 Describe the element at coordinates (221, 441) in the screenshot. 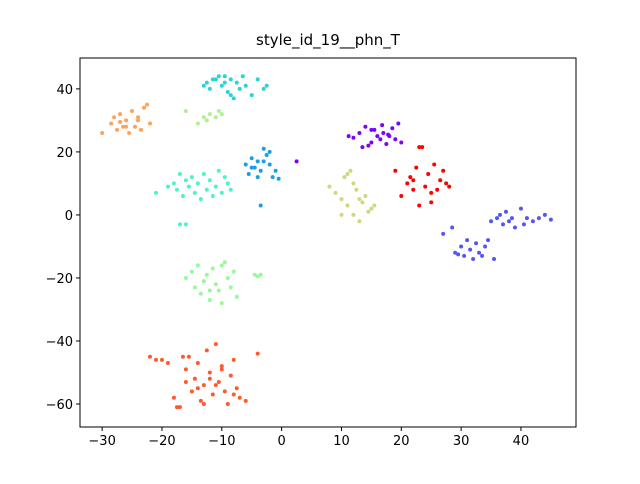

I see `x-tick-label: −10` at that location.